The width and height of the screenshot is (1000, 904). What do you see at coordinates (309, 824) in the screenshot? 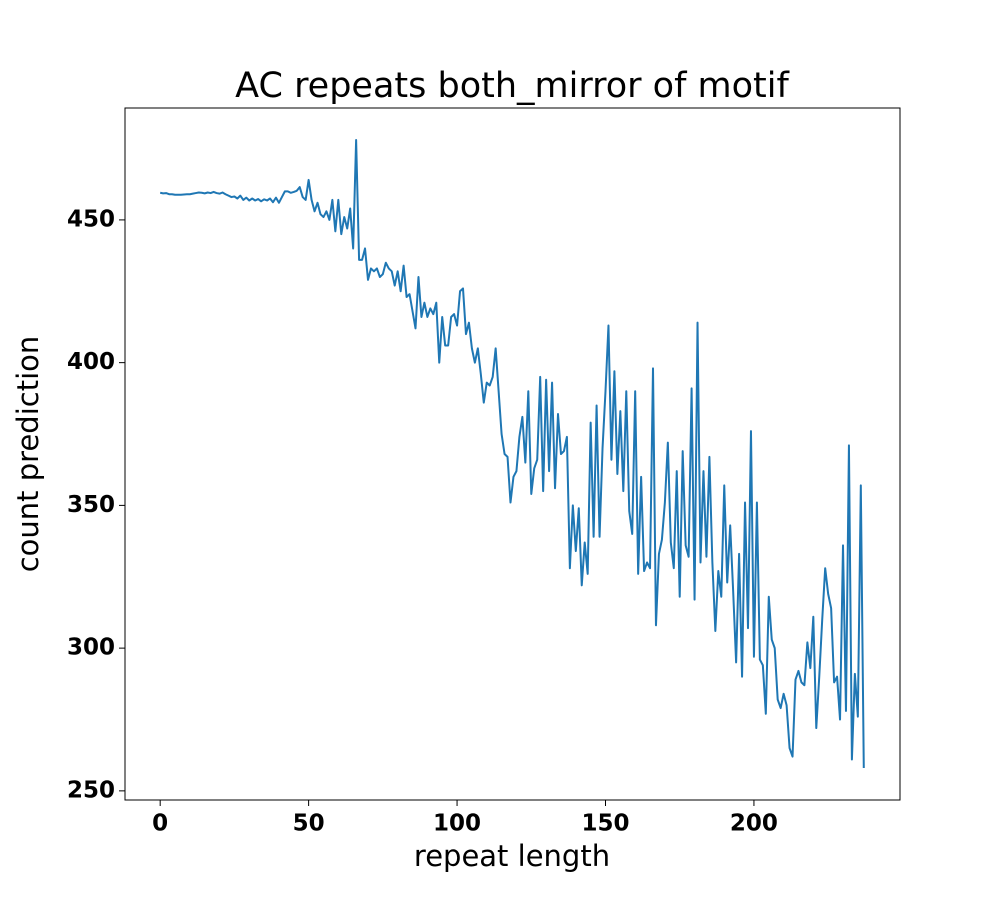
I see `x-tick-label: 50` at bounding box center [309, 824].